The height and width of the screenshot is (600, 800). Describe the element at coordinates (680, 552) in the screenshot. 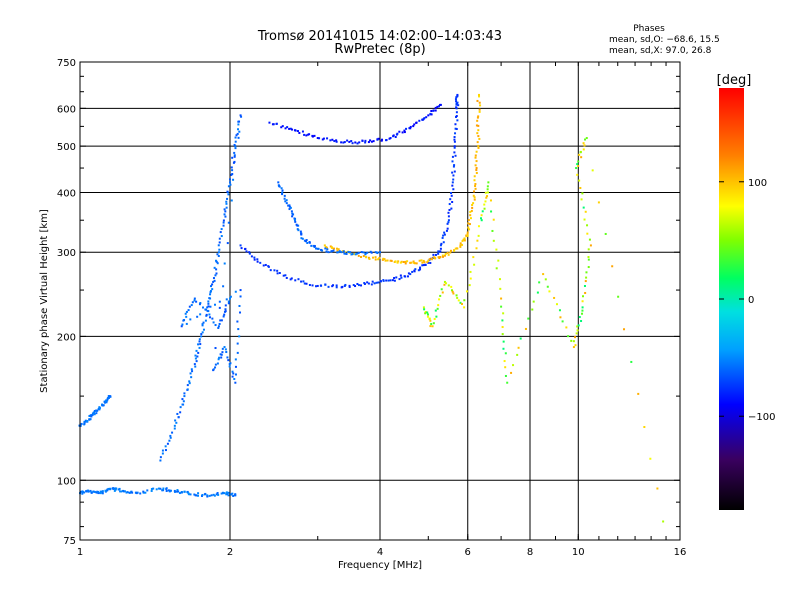

I see `x-tick-label: 16` at that location.